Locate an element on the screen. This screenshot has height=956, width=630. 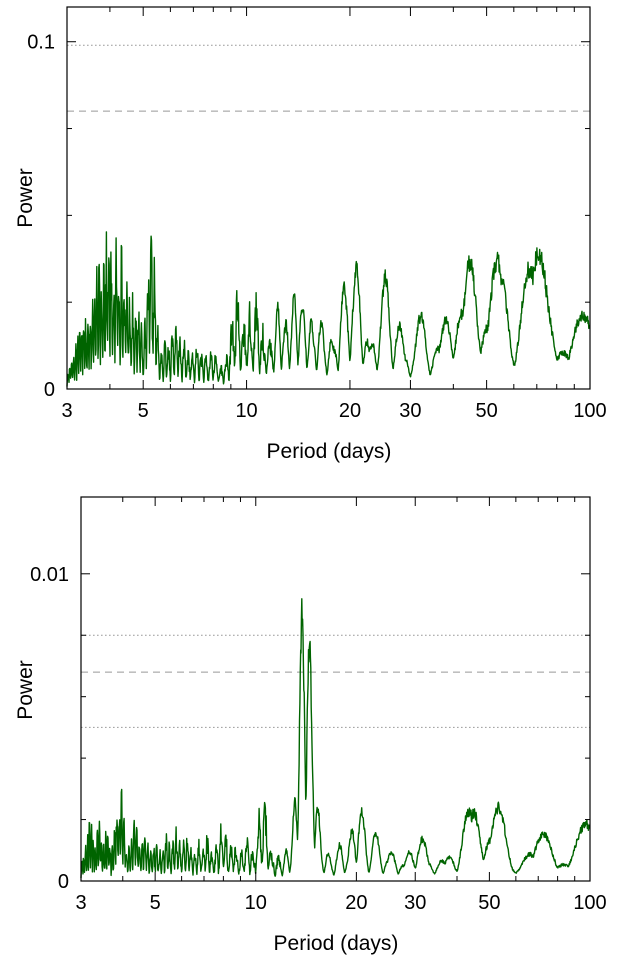
bottom-panel-ylabel: Power is located at coordinates (25, 690).